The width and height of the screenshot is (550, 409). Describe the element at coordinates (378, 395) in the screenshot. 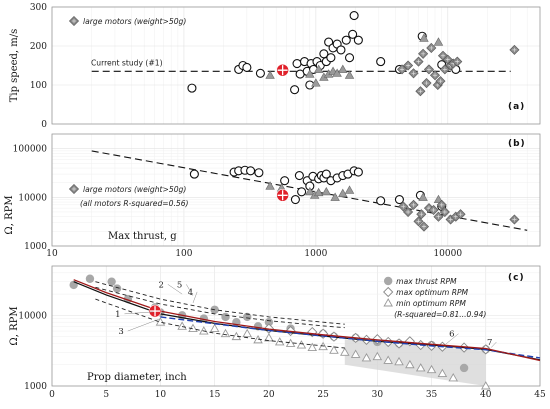

I see `x-tick-label: 30` at that location.